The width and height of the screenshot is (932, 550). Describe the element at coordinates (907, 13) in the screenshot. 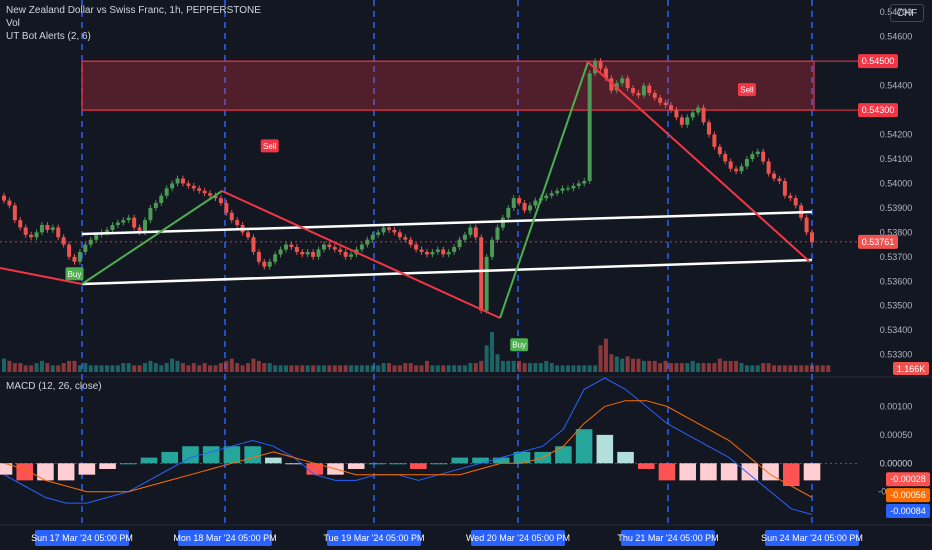

I see `currency-button: CHF` at that location.